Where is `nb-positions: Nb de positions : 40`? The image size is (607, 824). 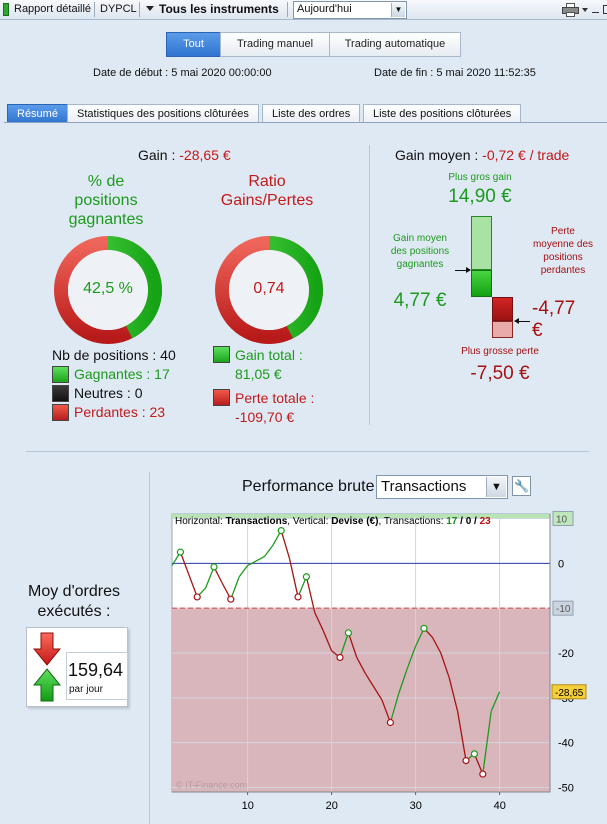
nb-positions: Nb de positions : 40 is located at coordinates (114, 355).